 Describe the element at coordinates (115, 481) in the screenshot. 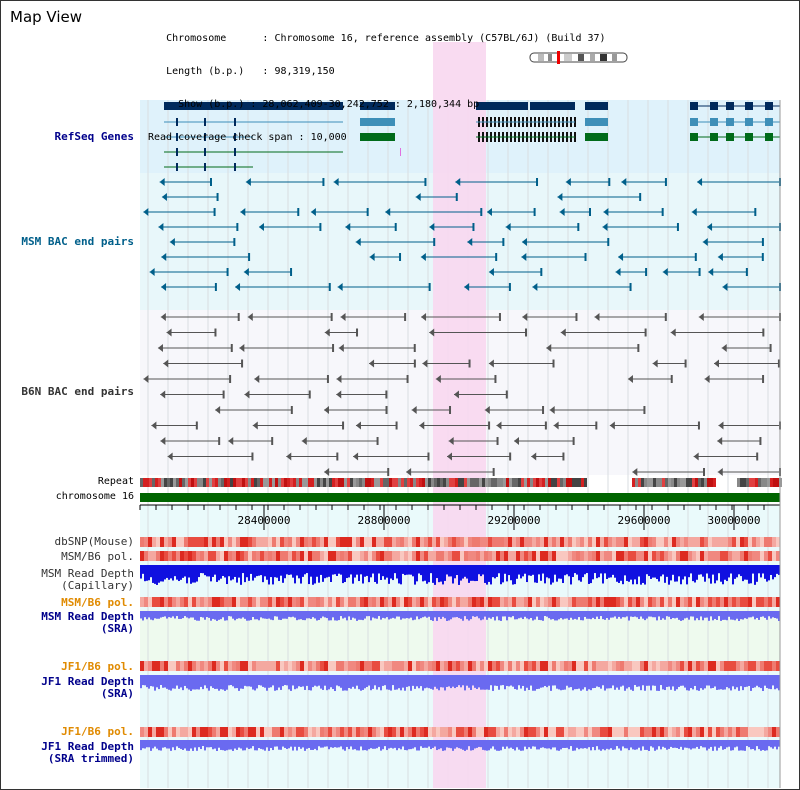

I see `repeat-label: Repeat` at that location.